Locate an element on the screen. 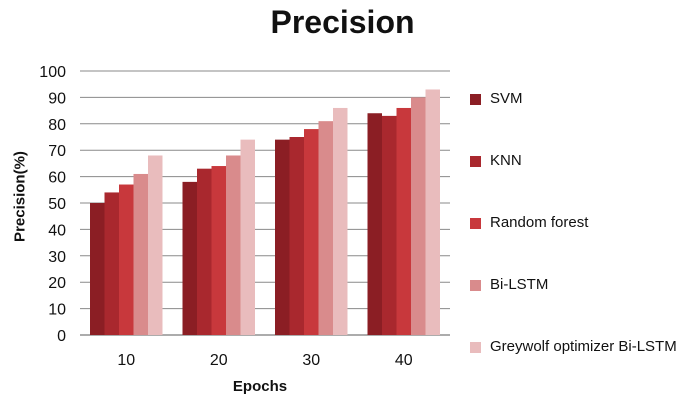 This screenshot has height=403, width=685. x-tick-label: 10 is located at coordinates (126, 360).